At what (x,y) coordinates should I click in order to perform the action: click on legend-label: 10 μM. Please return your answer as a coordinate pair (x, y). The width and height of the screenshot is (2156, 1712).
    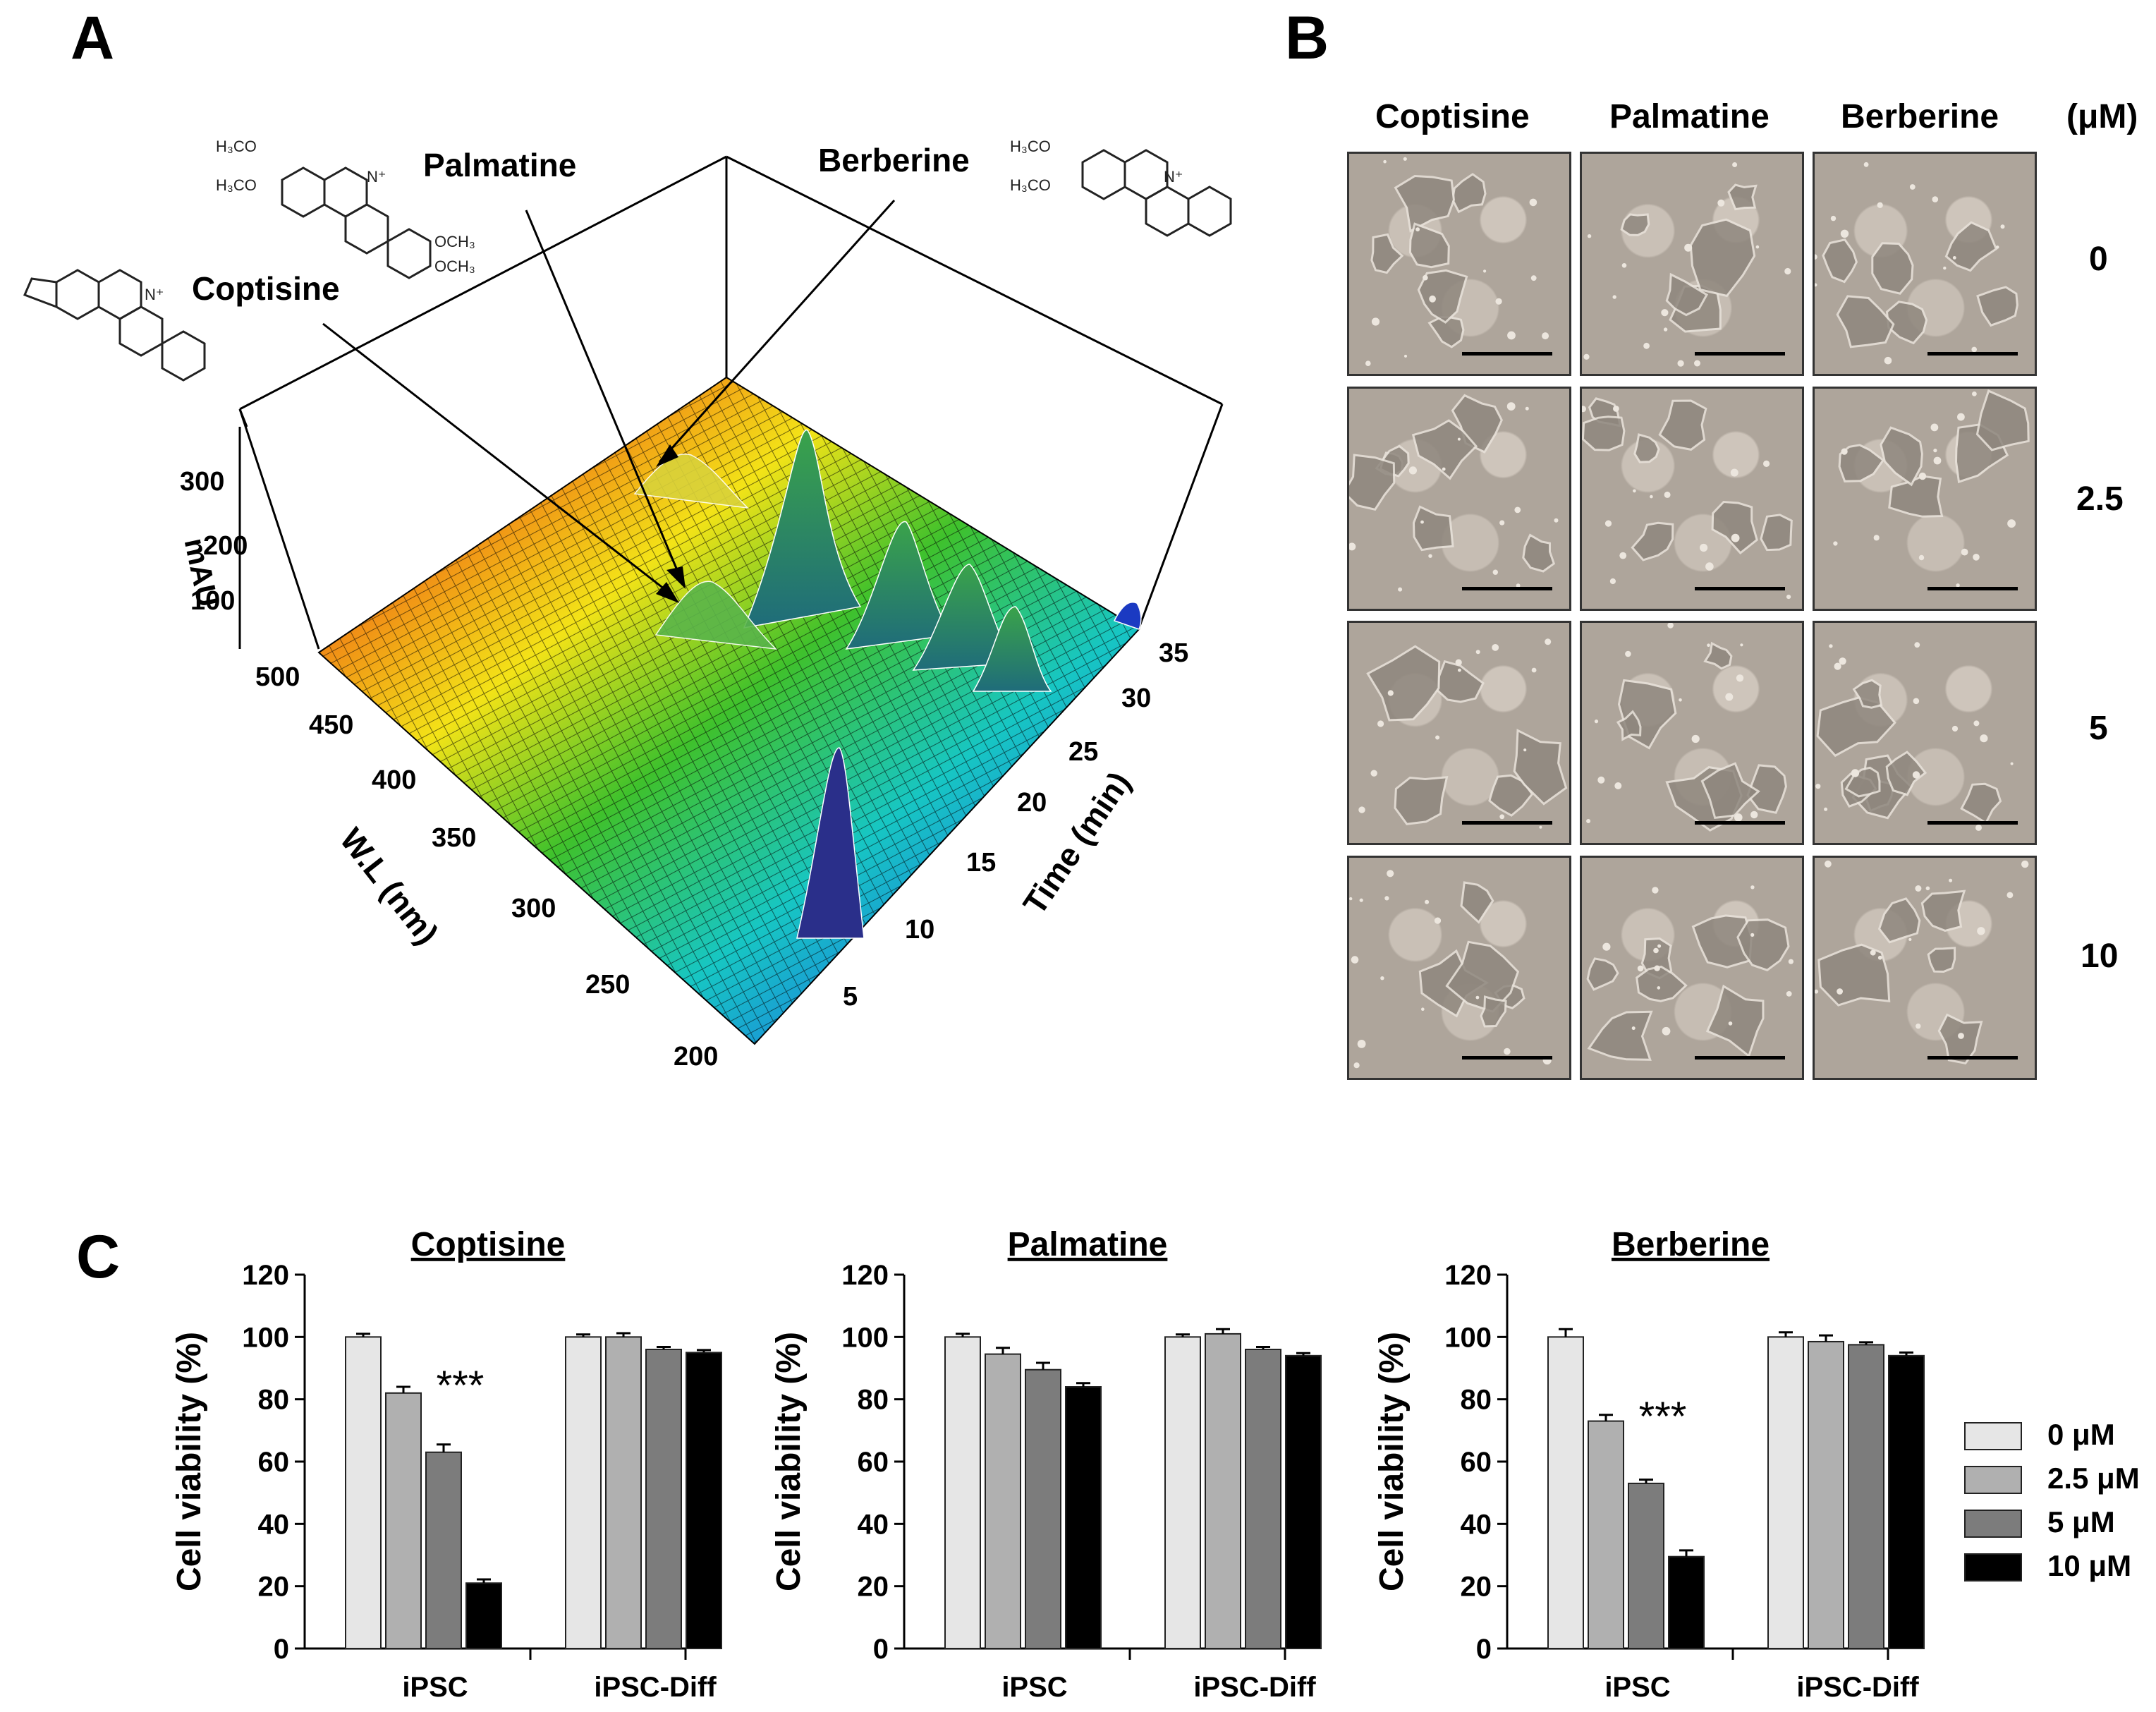
    Looking at the image, I should click on (2089, 1565).